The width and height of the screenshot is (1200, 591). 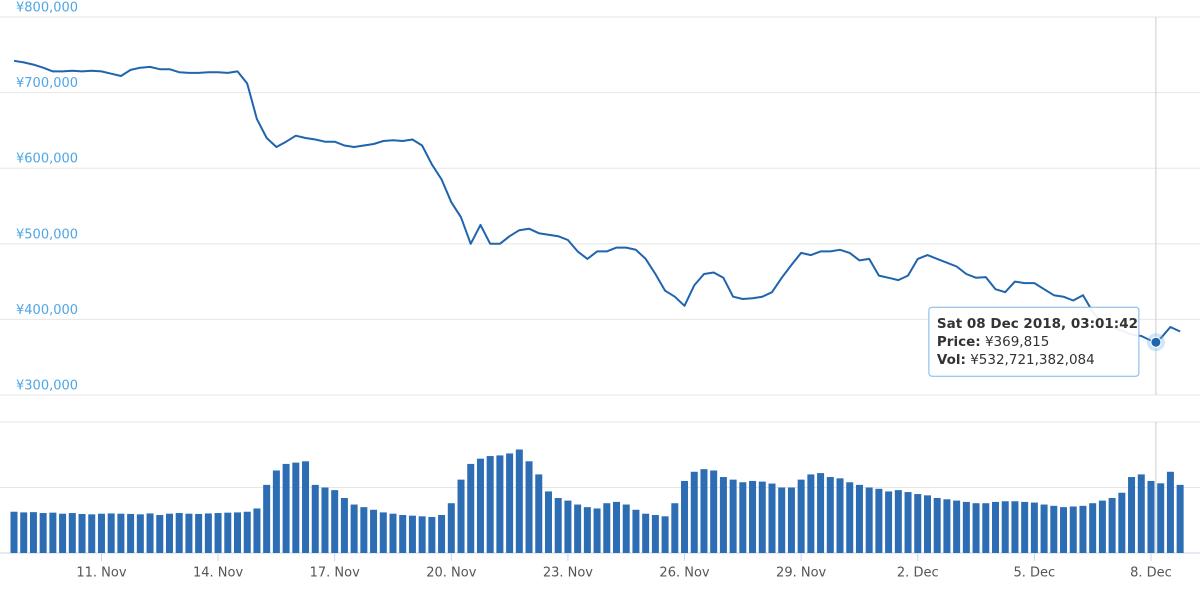 I want to click on x-tick-label: 17. Nov, so click(x=335, y=573).